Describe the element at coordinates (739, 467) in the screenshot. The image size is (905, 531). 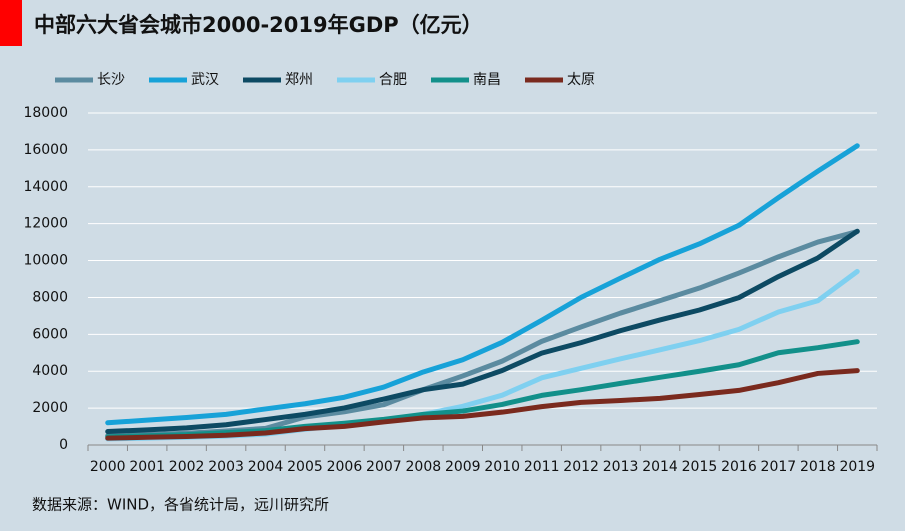
I see `x-tick-label: 2016` at that location.